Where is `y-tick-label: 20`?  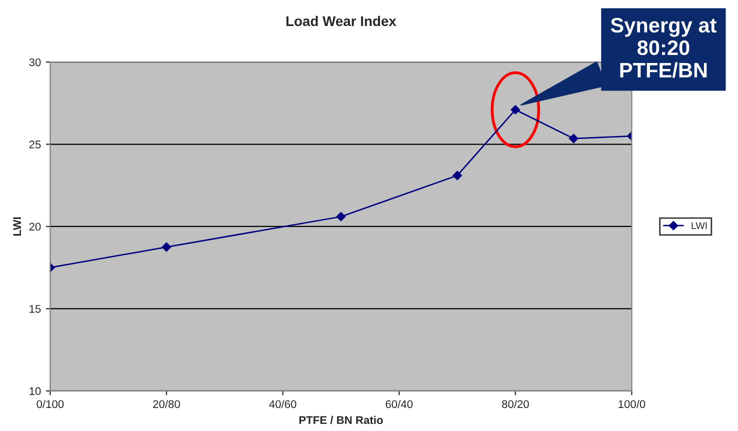 y-tick-label: 20 is located at coordinates (35, 226).